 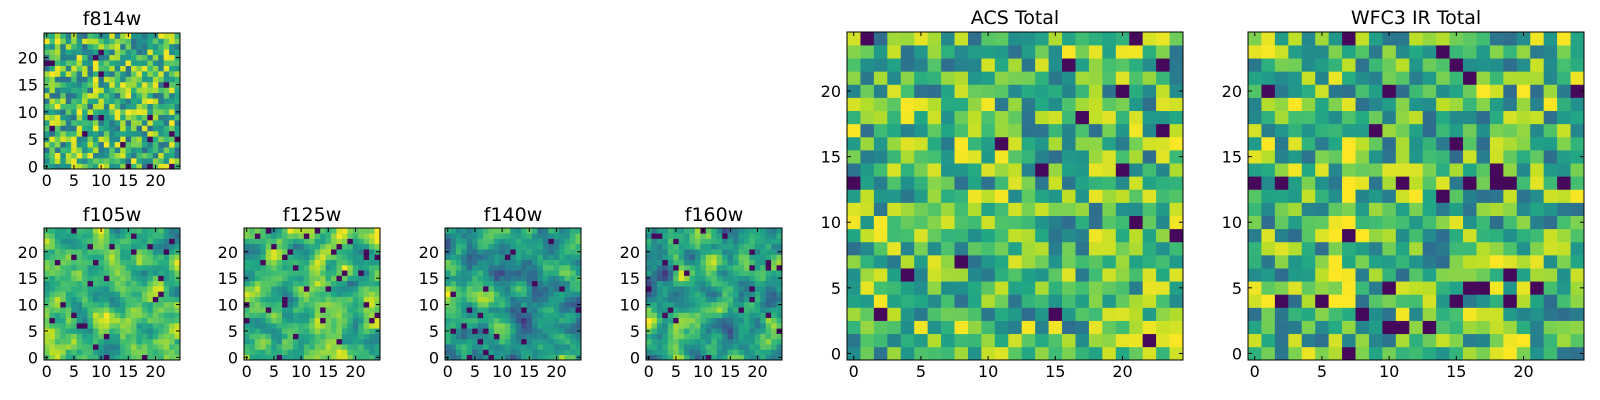 What do you see at coordinates (1322, 371) in the screenshot?
I see `x-tick-label: 5` at bounding box center [1322, 371].